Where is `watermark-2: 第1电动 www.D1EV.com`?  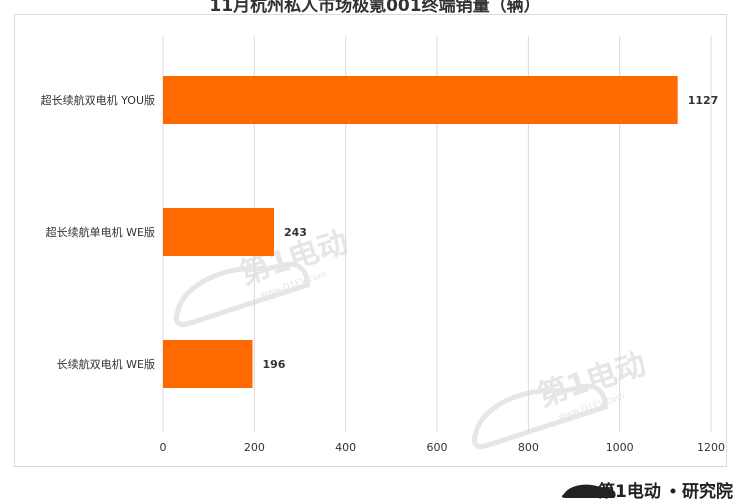
watermark-2: 第1电动 www.D1EV.com is located at coordinates (560, 398).